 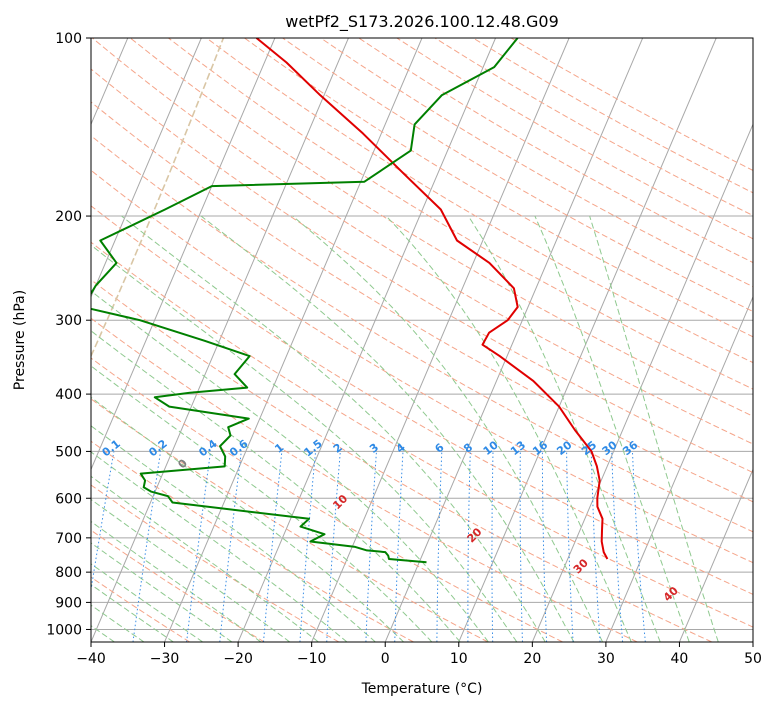 What do you see at coordinates (606, 659) in the screenshot?
I see `x-tick-label: 30` at bounding box center [606, 659].